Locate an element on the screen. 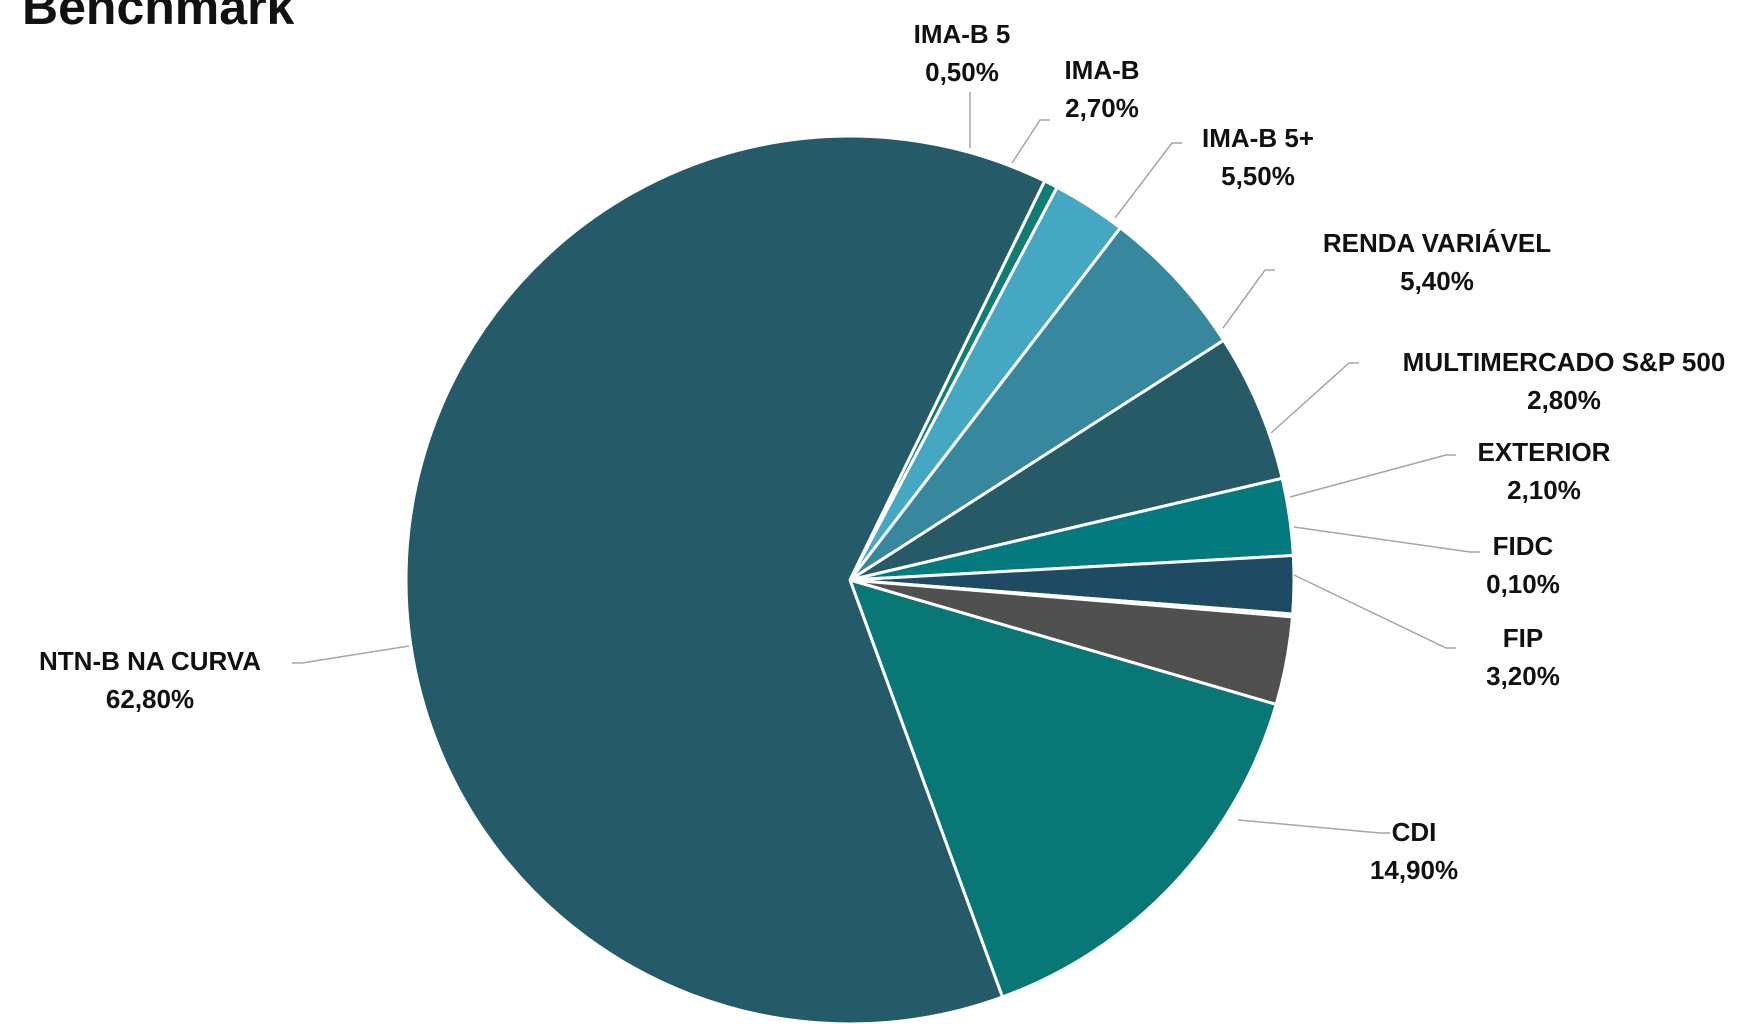 The width and height of the screenshot is (1762, 1024). slice-value-renda-variavel: 5,40% is located at coordinates (1437, 281).